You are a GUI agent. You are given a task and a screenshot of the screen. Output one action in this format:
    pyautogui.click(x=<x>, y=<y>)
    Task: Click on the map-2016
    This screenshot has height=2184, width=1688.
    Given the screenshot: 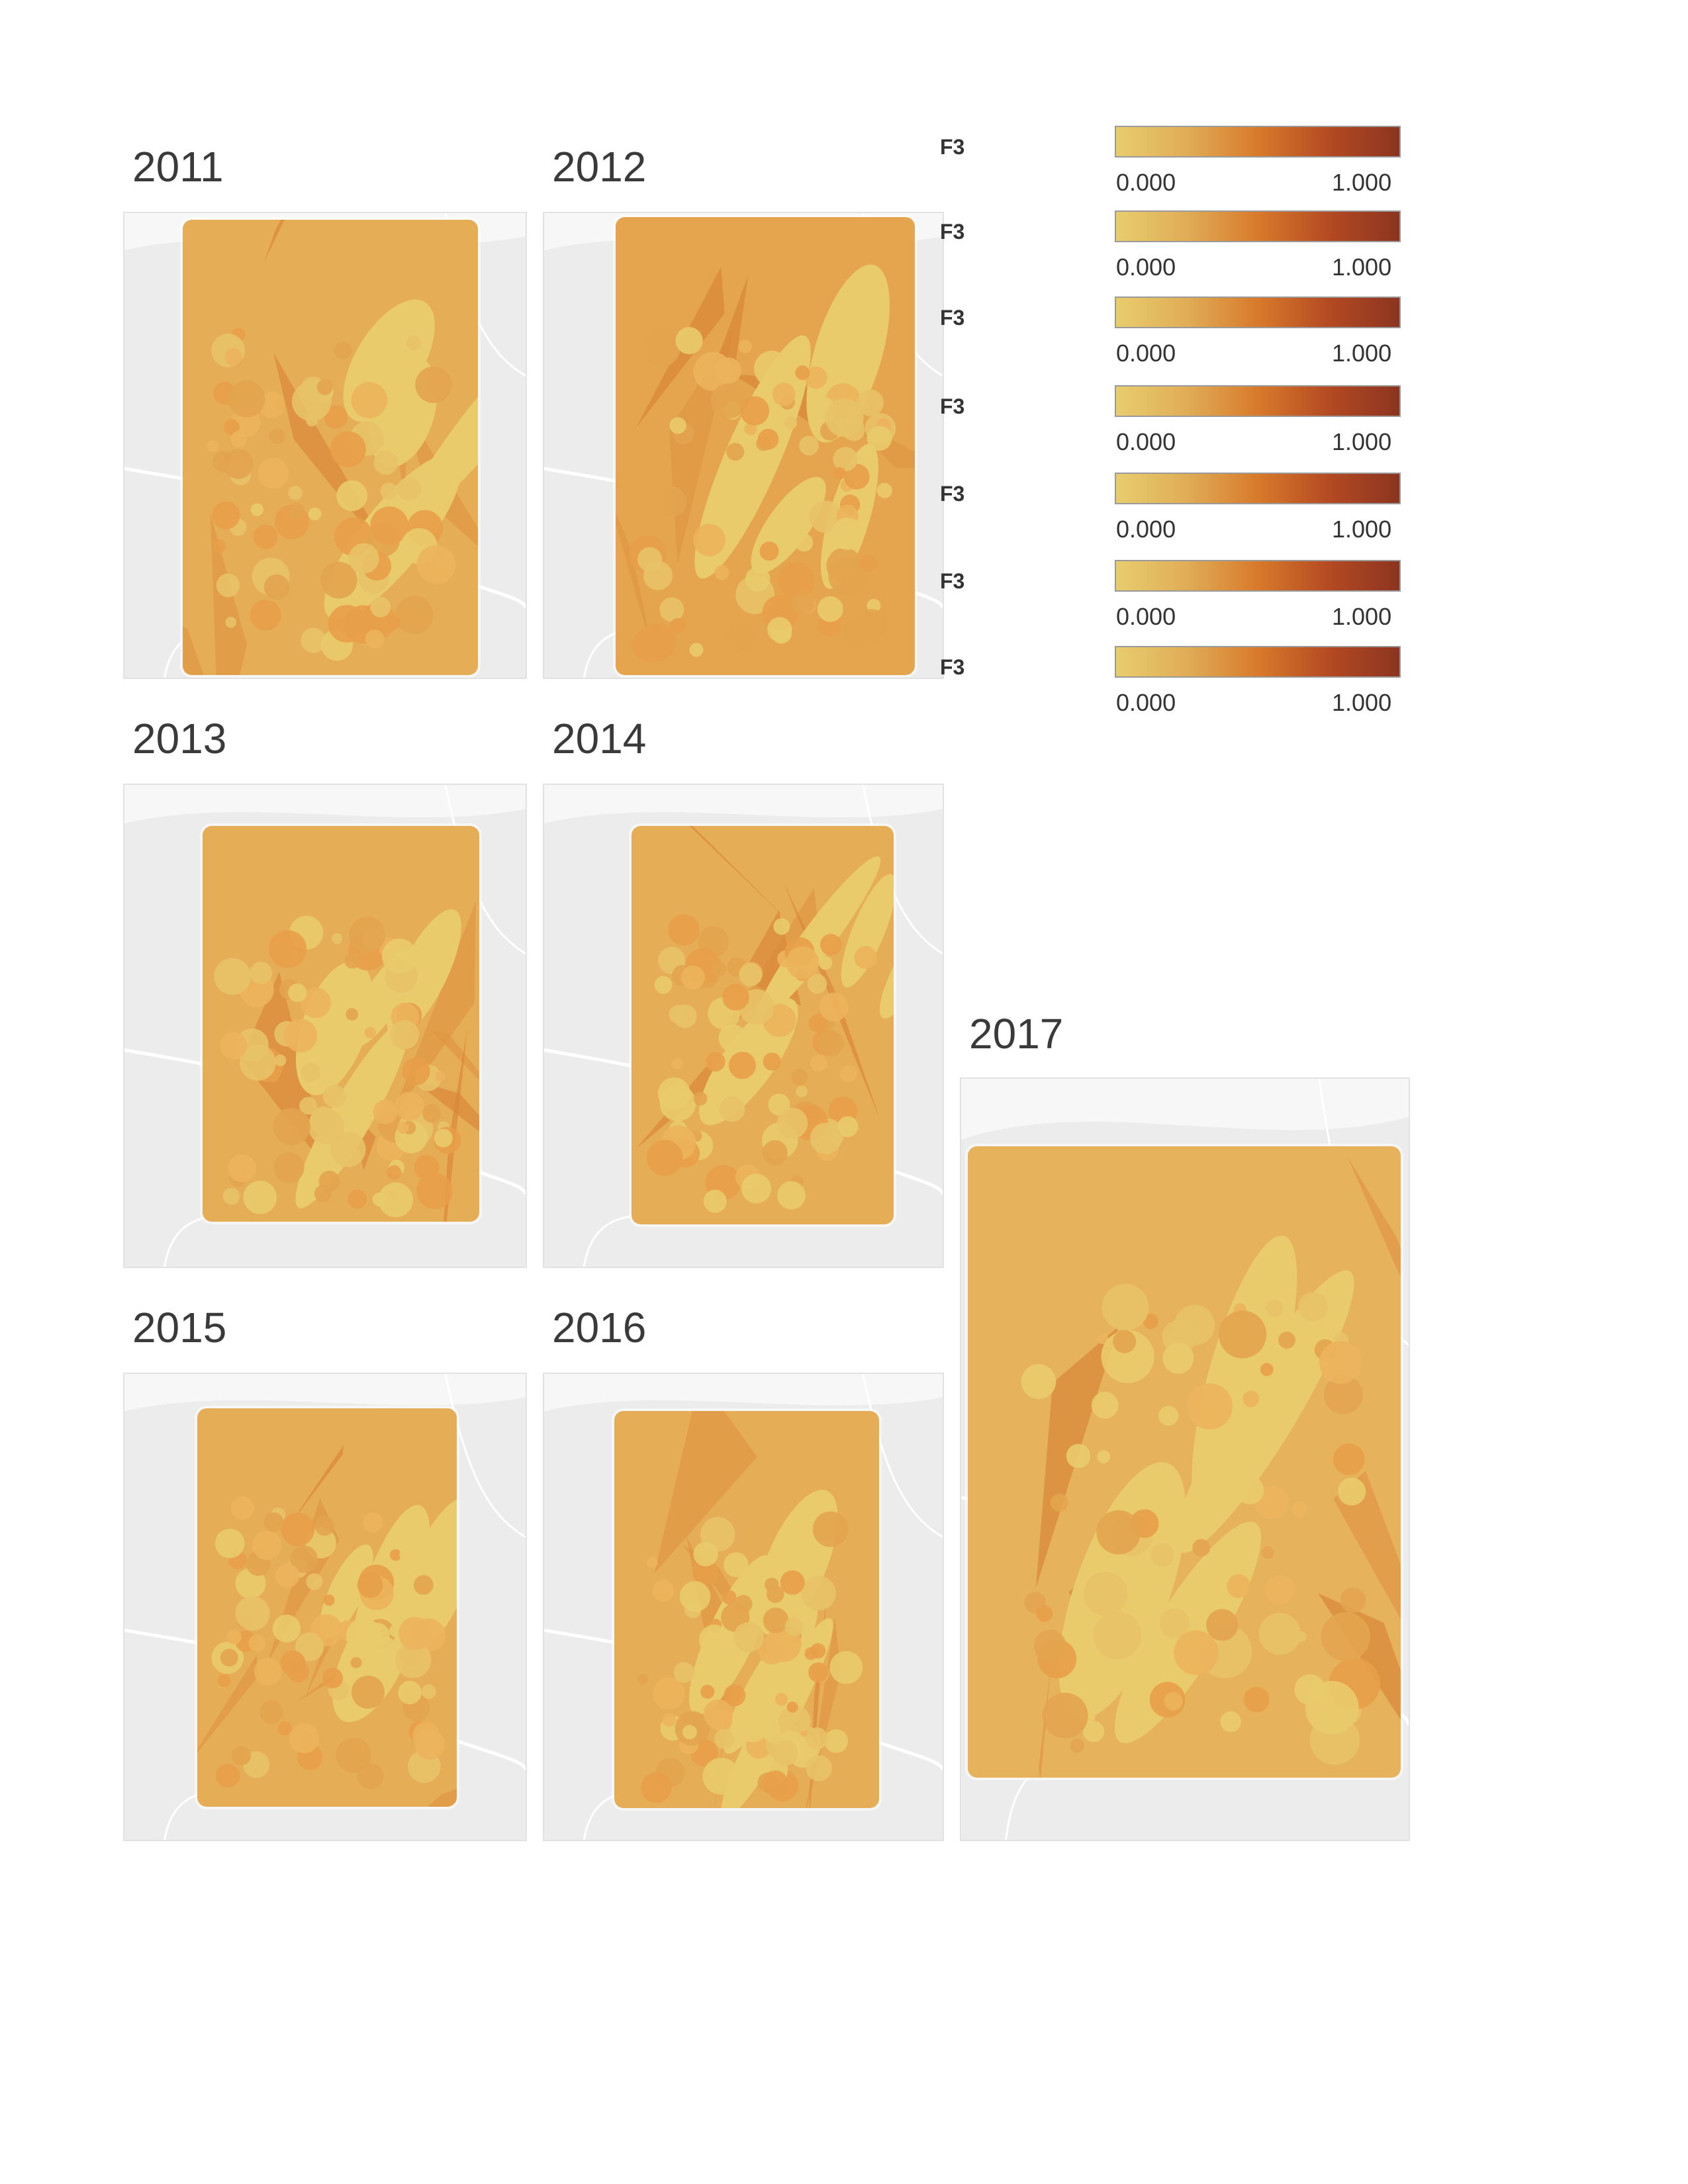 What is the action you would take?
    pyautogui.click(x=743, y=1607)
    